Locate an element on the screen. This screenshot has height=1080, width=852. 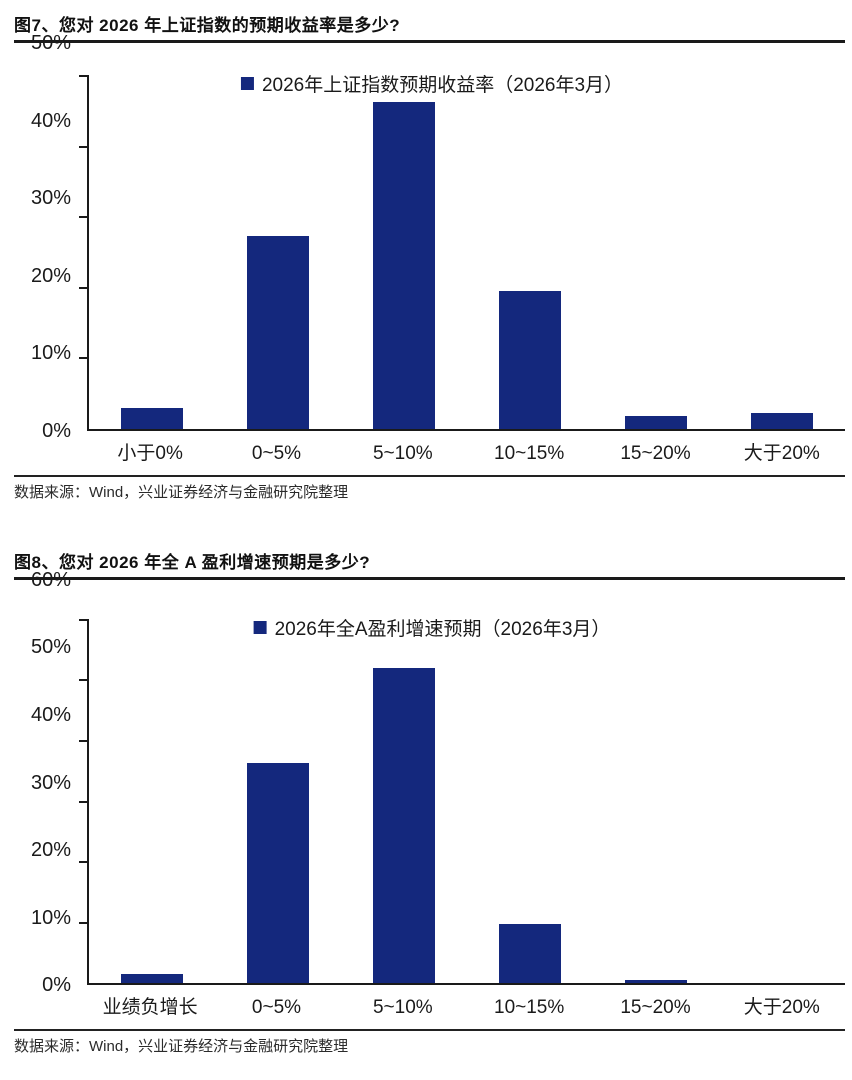
y-axis: 60% 50% 40% 30% 20% 10% 0% is located at coordinates (50, 782).